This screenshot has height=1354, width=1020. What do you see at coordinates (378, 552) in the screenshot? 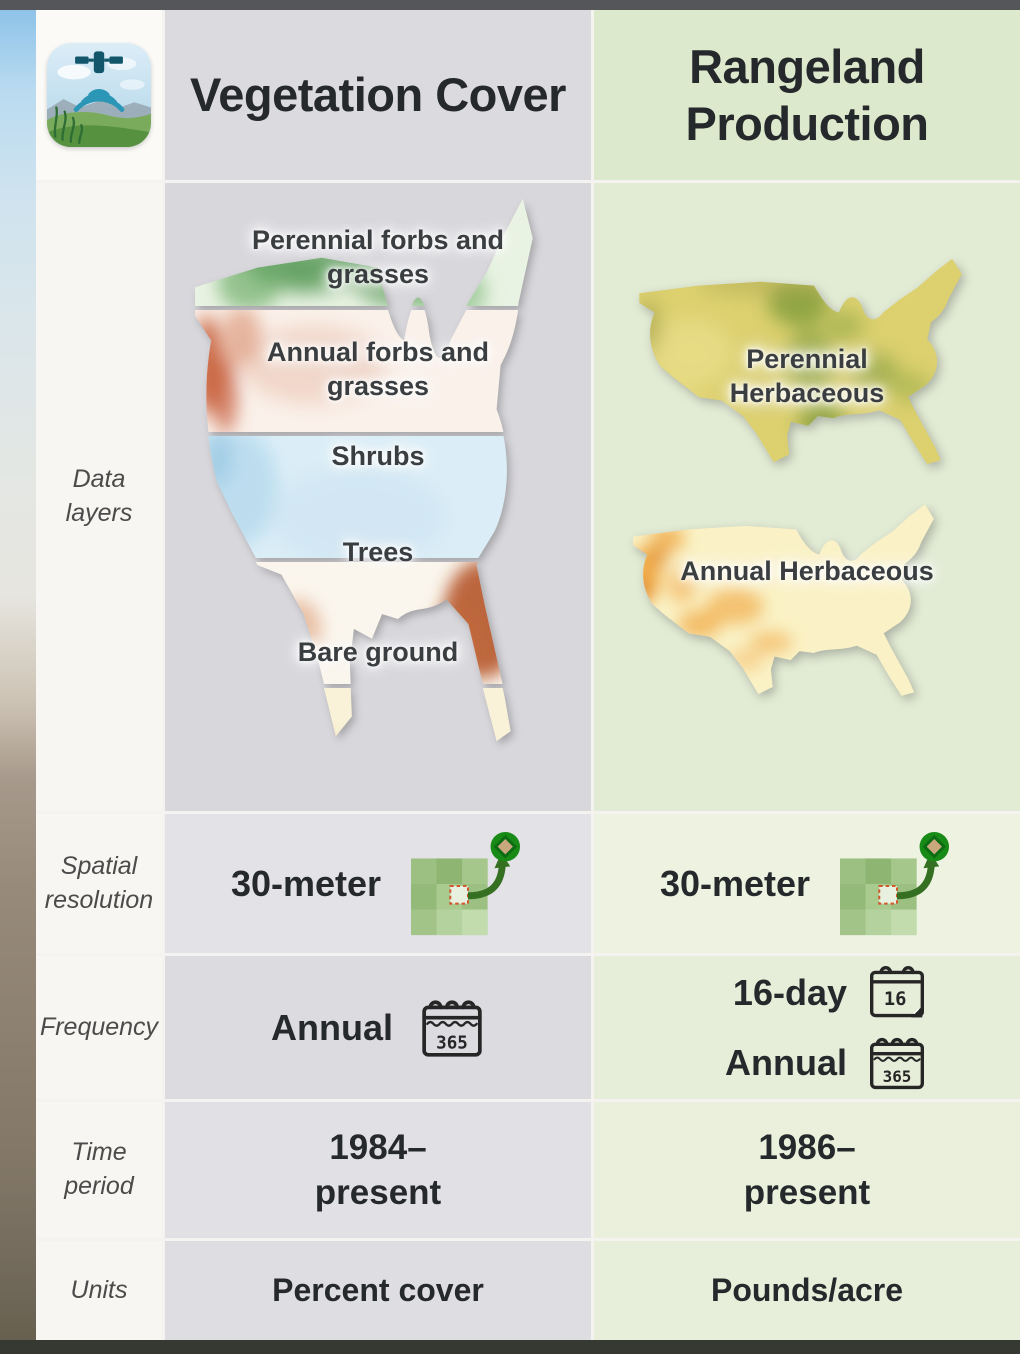
I see `layer-label-trees: Trees` at bounding box center [378, 552].